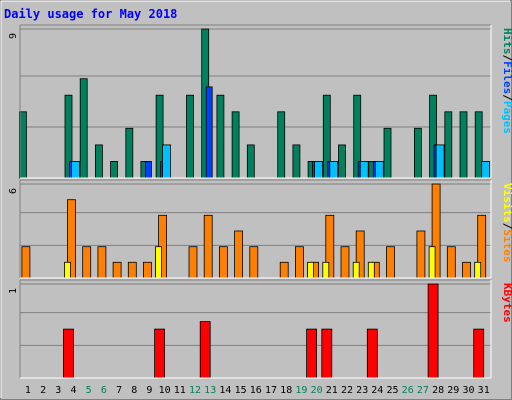 Image resolution: width=512 pixels, height=400 pixels. What do you see at coordinates (347, 390) in the screenshot?
I see `x-tick-label-day-22: 22` at bounding box center [347, 390].